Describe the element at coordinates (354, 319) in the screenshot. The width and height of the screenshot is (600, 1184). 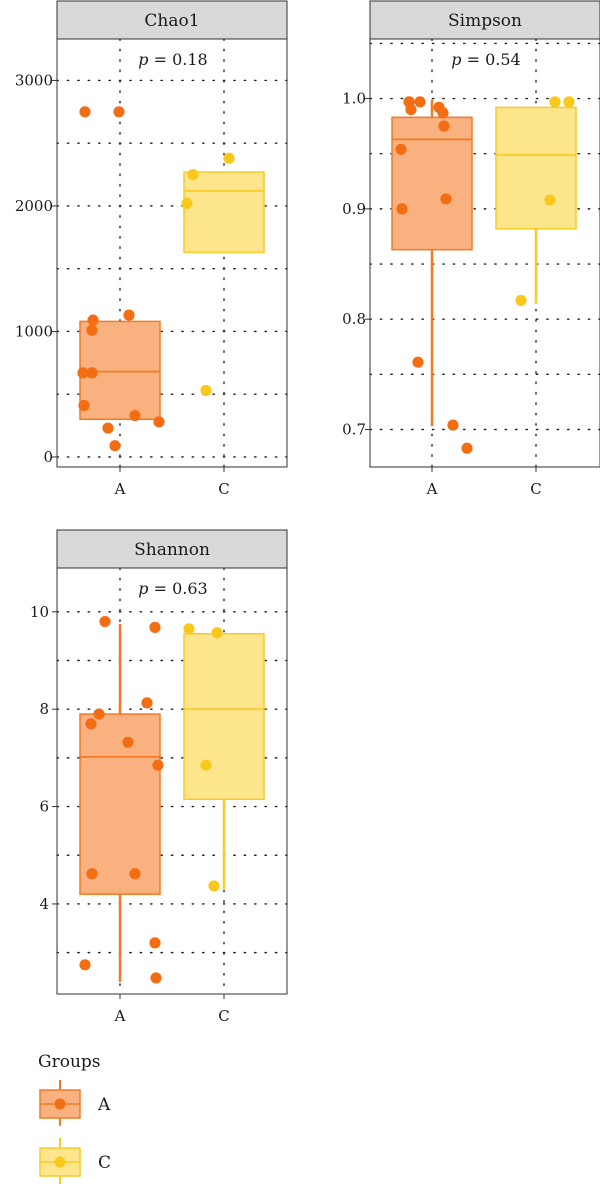
I see `y-tick-label: 0.8` at that location.